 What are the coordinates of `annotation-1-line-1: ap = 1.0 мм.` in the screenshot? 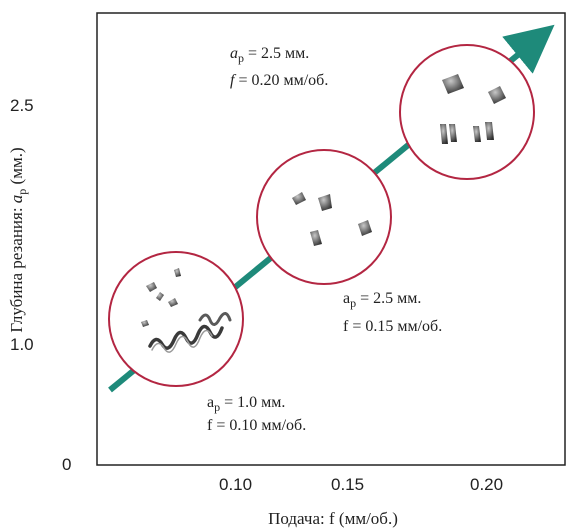 It's located at (246, 404).